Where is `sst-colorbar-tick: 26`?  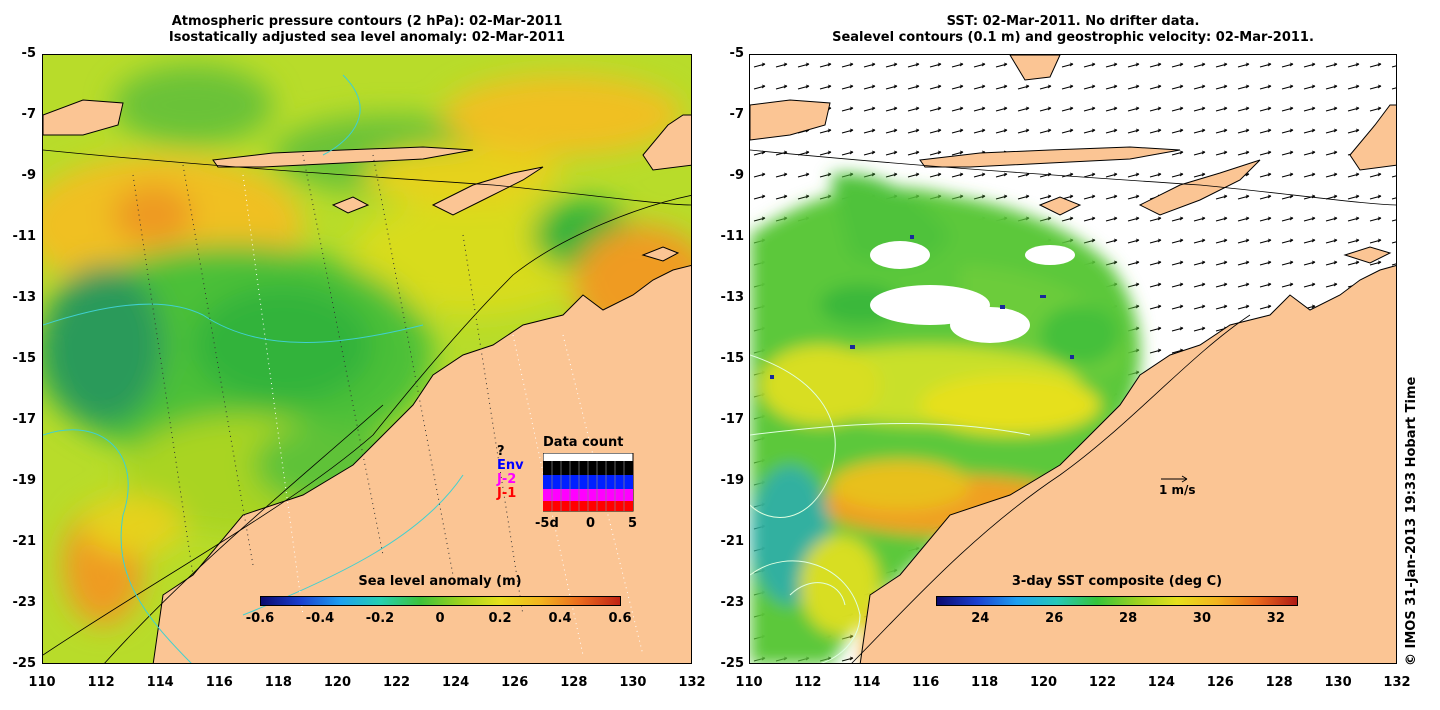 sst-colorbar-tick: 26 is located at coordinates (1054, 618).